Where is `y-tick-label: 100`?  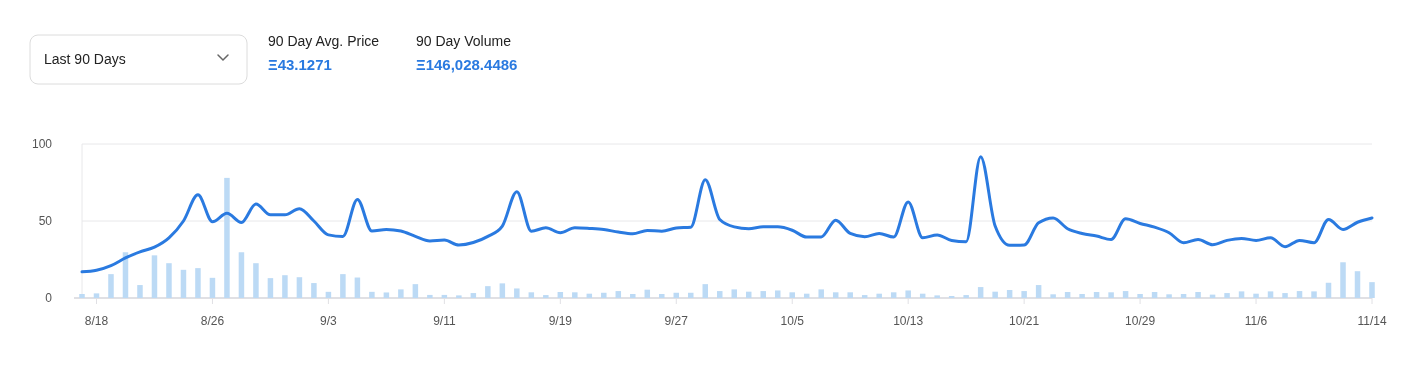
y-tick-label: 100 is located at coordinates (42, 144).